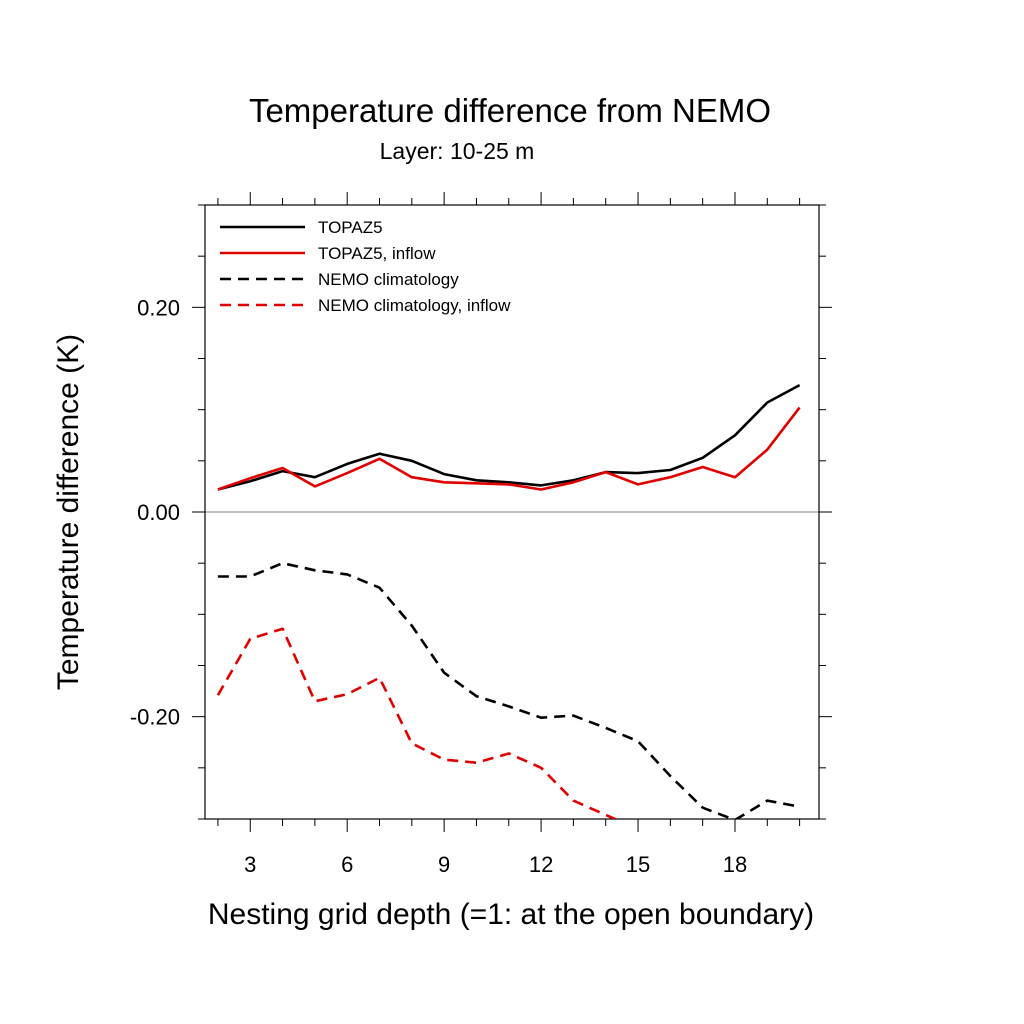 This screenshot has width=1024, height=1024. Describe the element at coordinates (510, 110) in the screenshot. I see `chart-title: Temperature difference from NEMO` at that location.